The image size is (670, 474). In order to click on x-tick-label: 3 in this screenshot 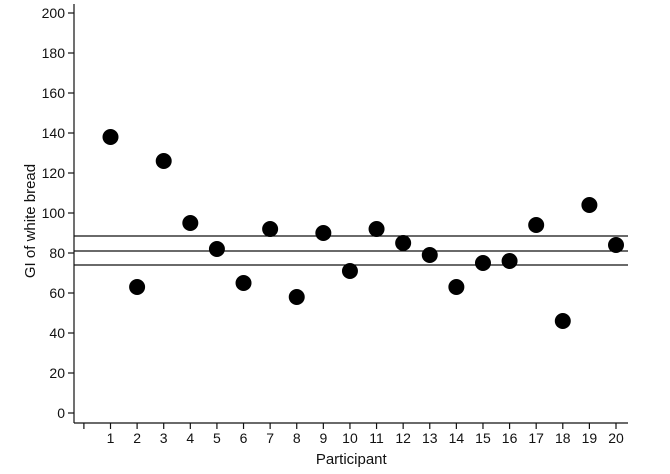, I will do `click(164, 438)`.